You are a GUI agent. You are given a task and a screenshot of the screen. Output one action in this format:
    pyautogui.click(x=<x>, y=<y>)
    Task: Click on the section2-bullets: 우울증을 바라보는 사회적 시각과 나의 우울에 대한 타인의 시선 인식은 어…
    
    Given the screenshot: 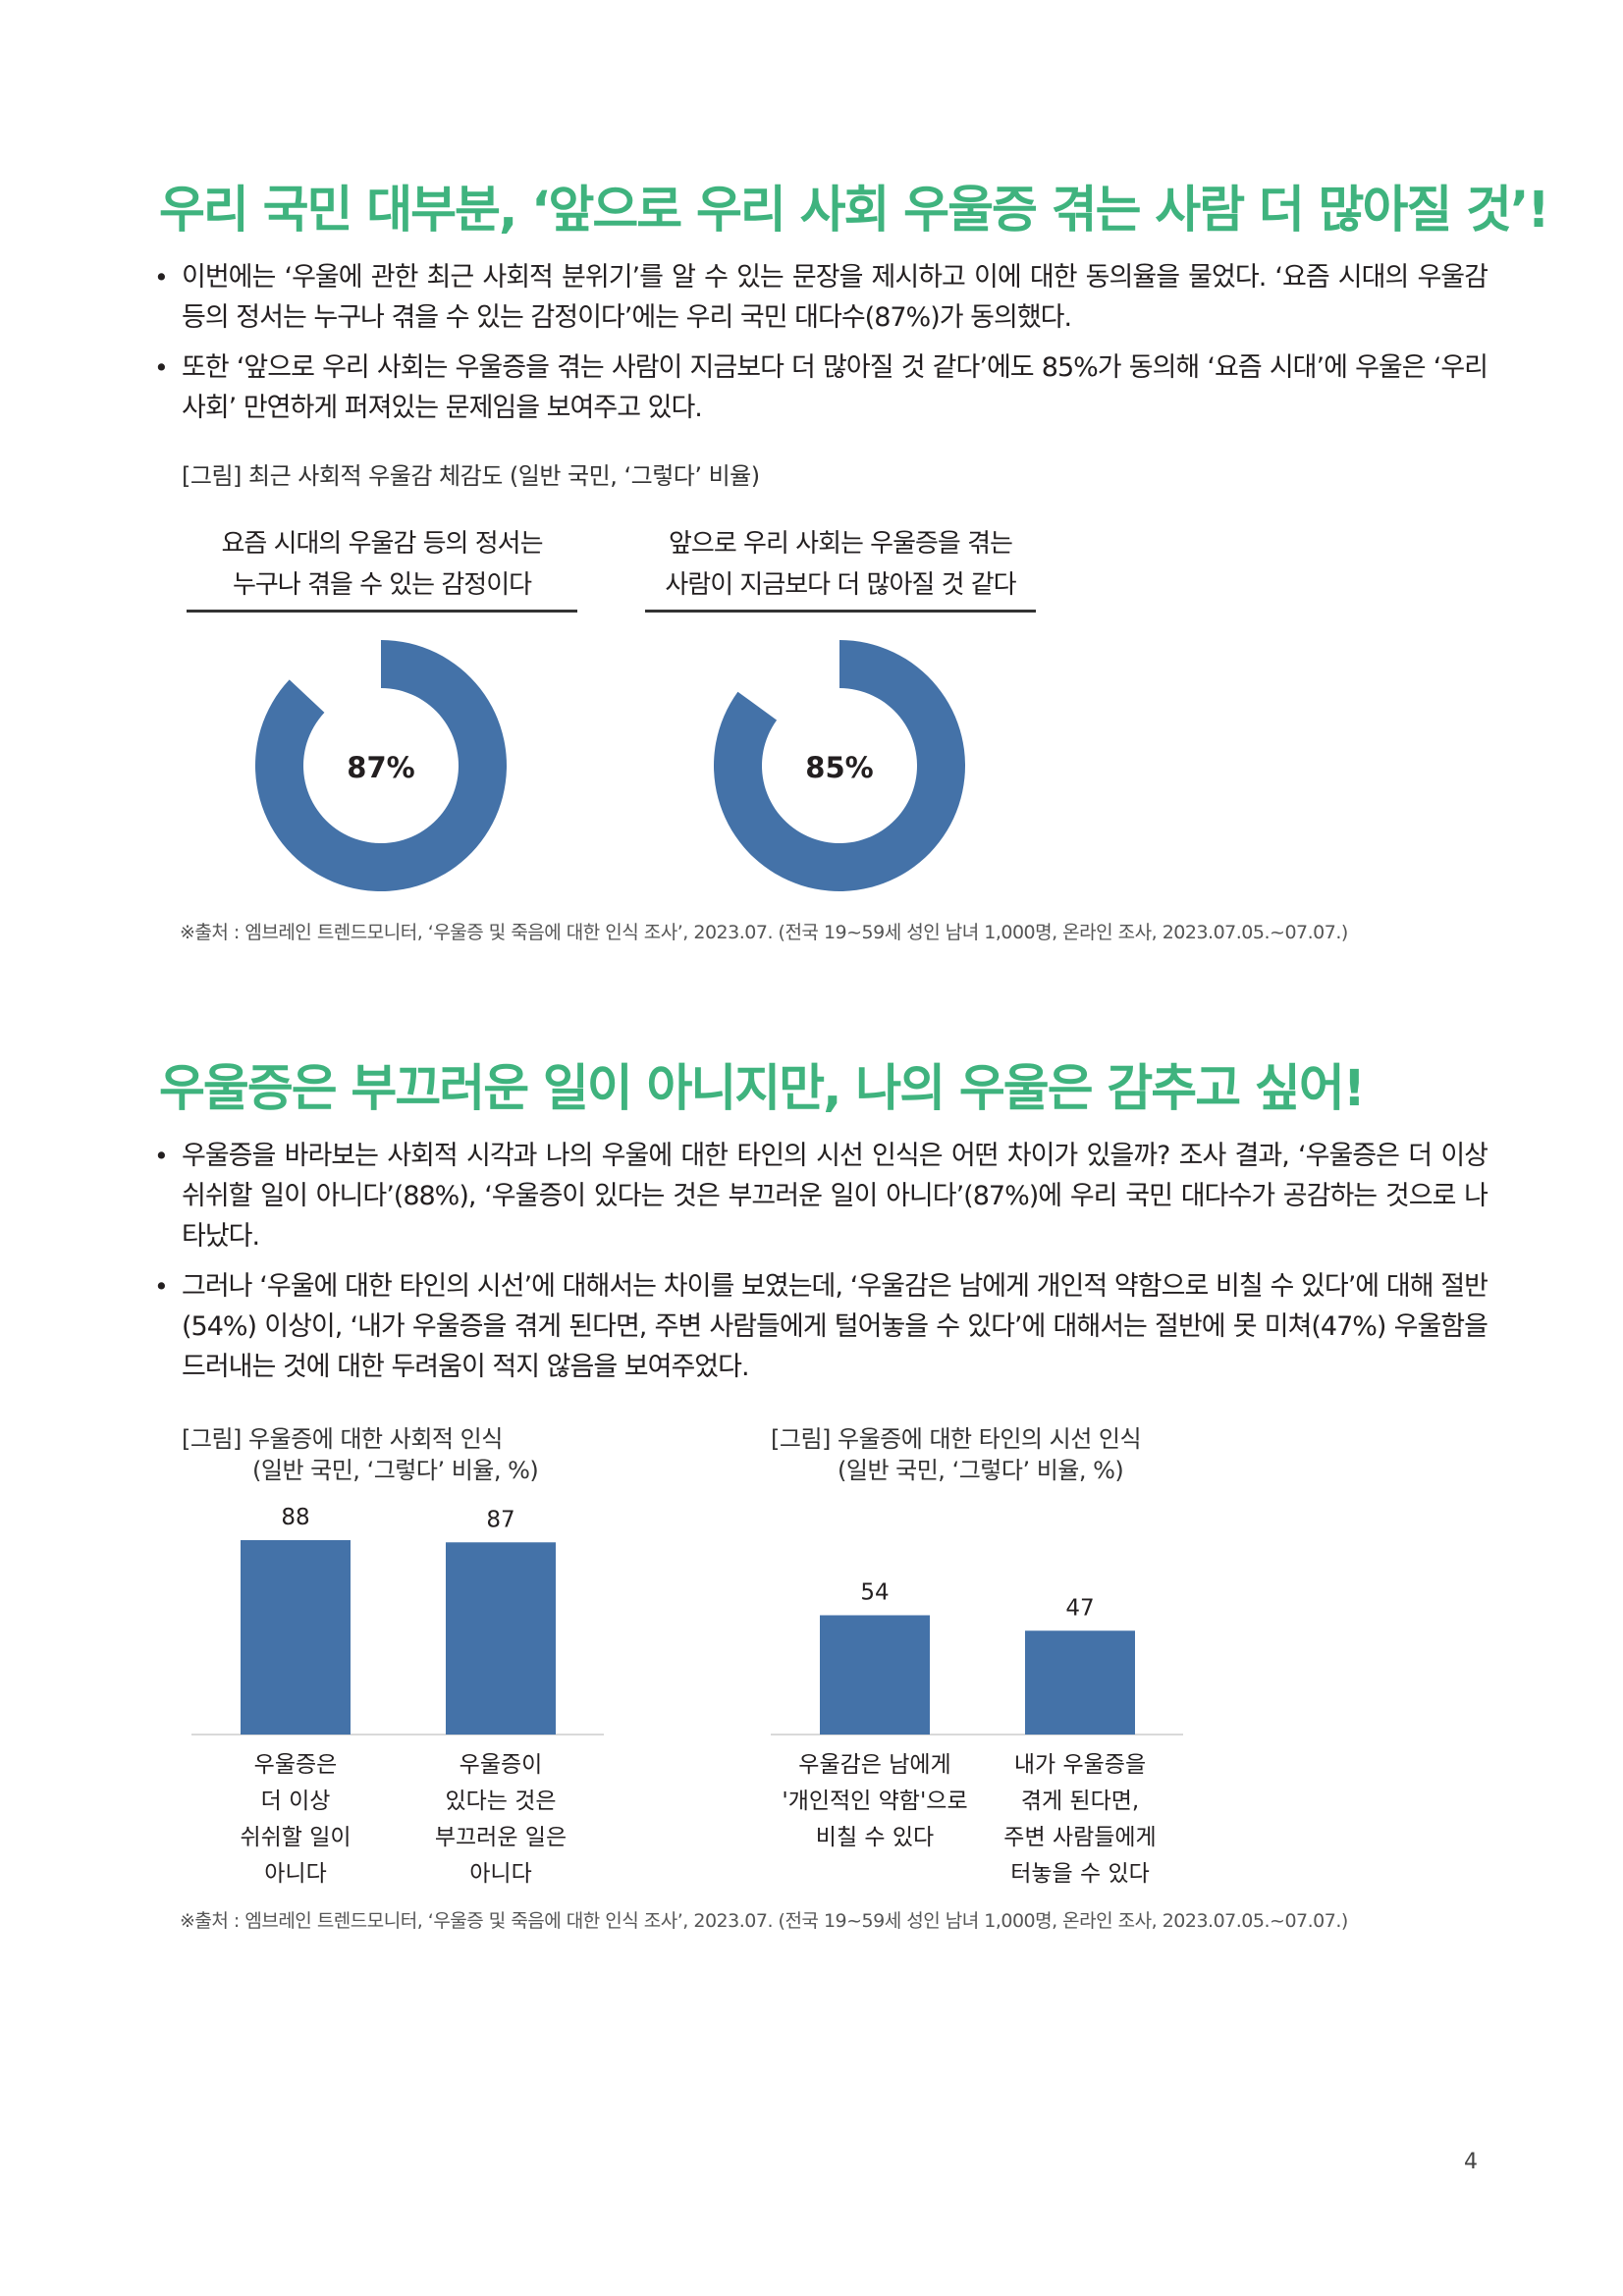 What is the action you would take?
    pyautogui.click(x=820, y=1266)
    